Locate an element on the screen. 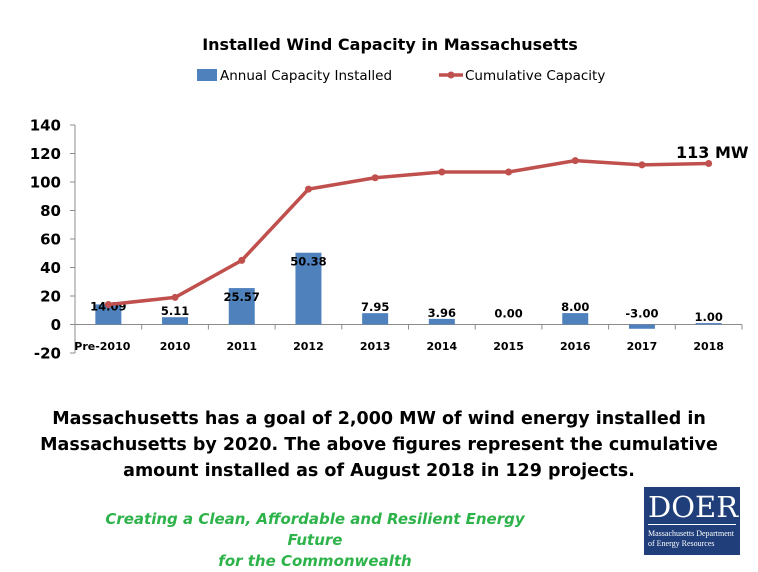 This screenshot has width=758, height=572. line-point-2012 is located at coordinates (308, 189).